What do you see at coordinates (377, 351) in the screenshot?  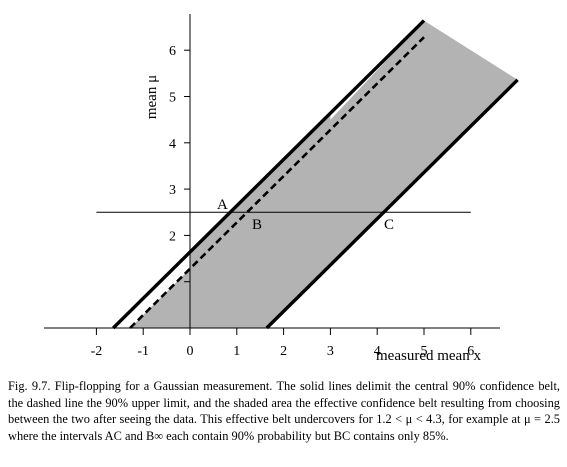 I see `x-tick-label: 4` at bounding box center [377, 351].